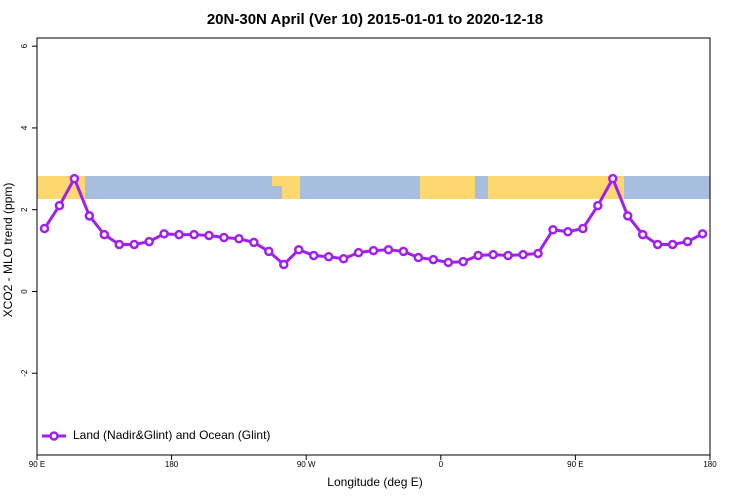  What do you see at coordinates (24, 127) in the screenshot?
I see `y-tick-label: 4` at bounding box center [24, 127].